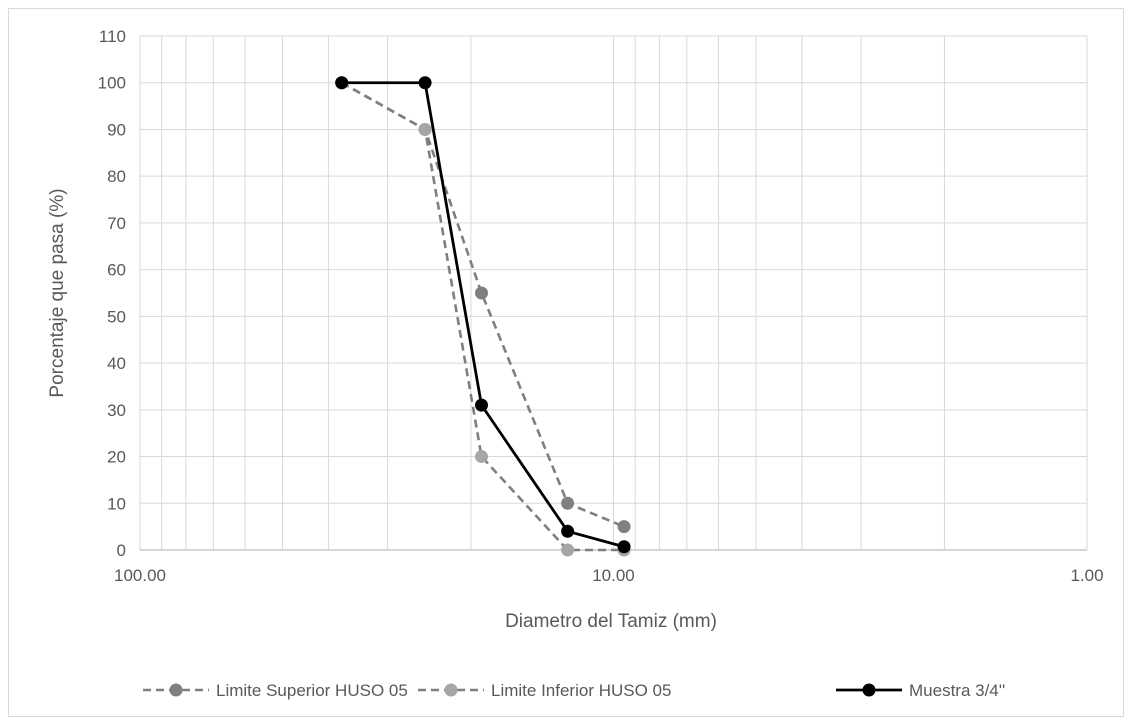 The width and height of the screenshot is (1132, 725). I want to click on y-tick-label: 80, so click(116, 176).